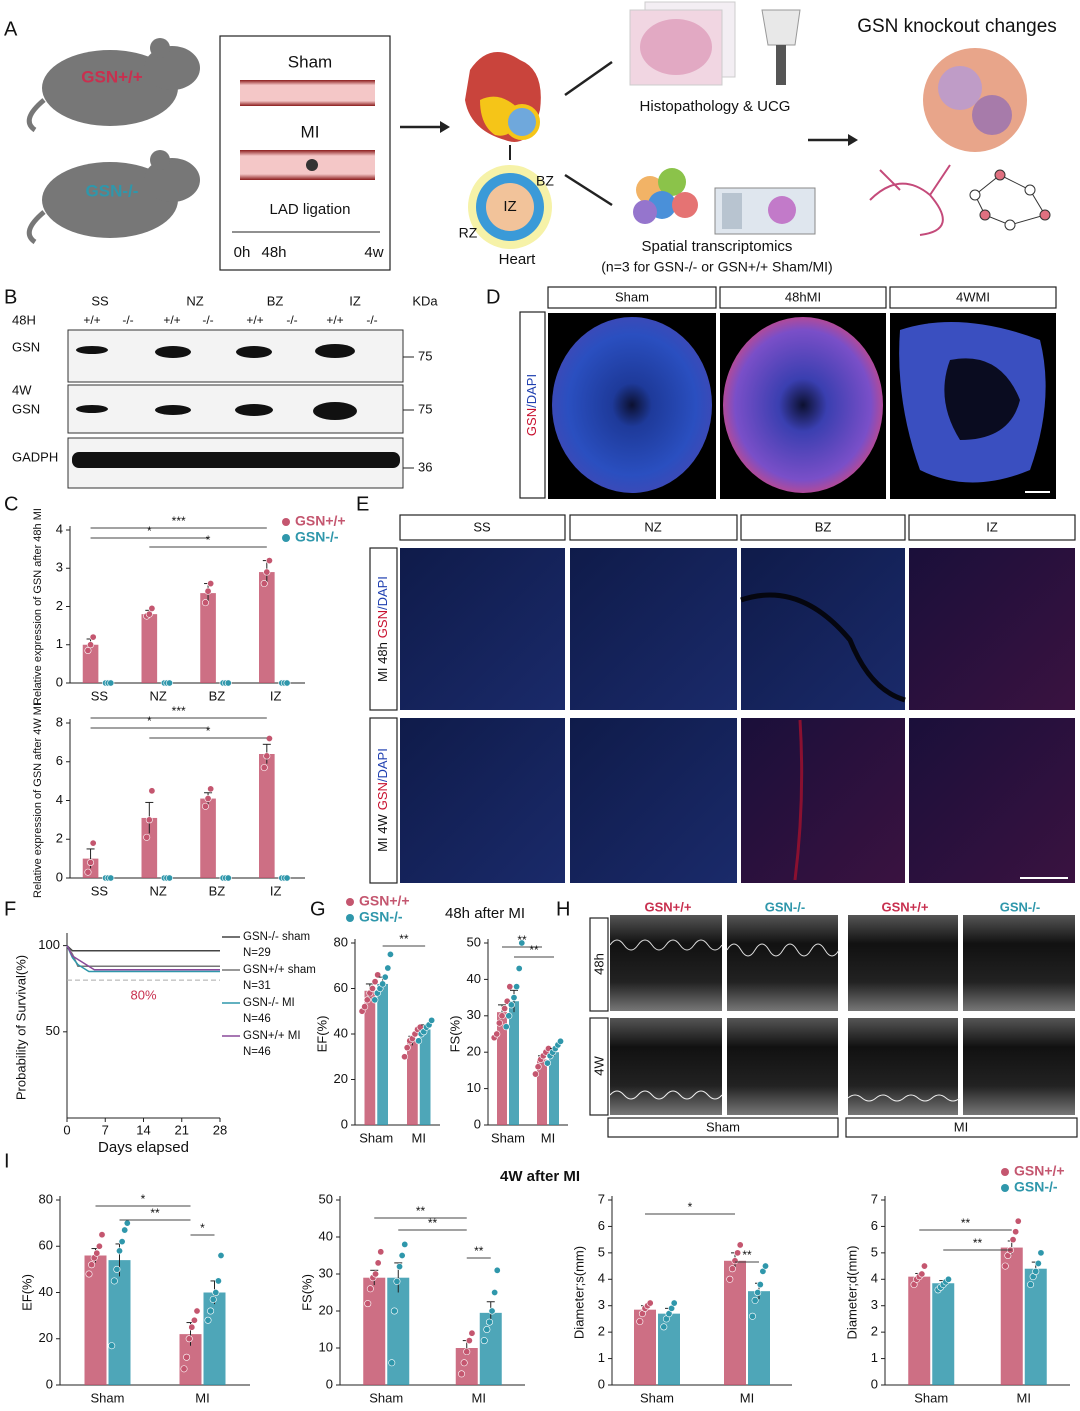 This screenshot has height=1411, width=1080. Describe the element at coordinates (100, 695) in the screenshot. I see `x-tick-label: SS` at that location.